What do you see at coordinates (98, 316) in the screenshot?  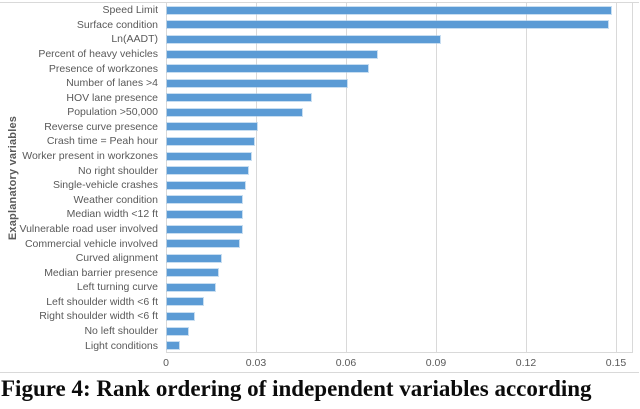 I see `category-label: Right shoulder width <6 ft` at bounding box center [98, 316].